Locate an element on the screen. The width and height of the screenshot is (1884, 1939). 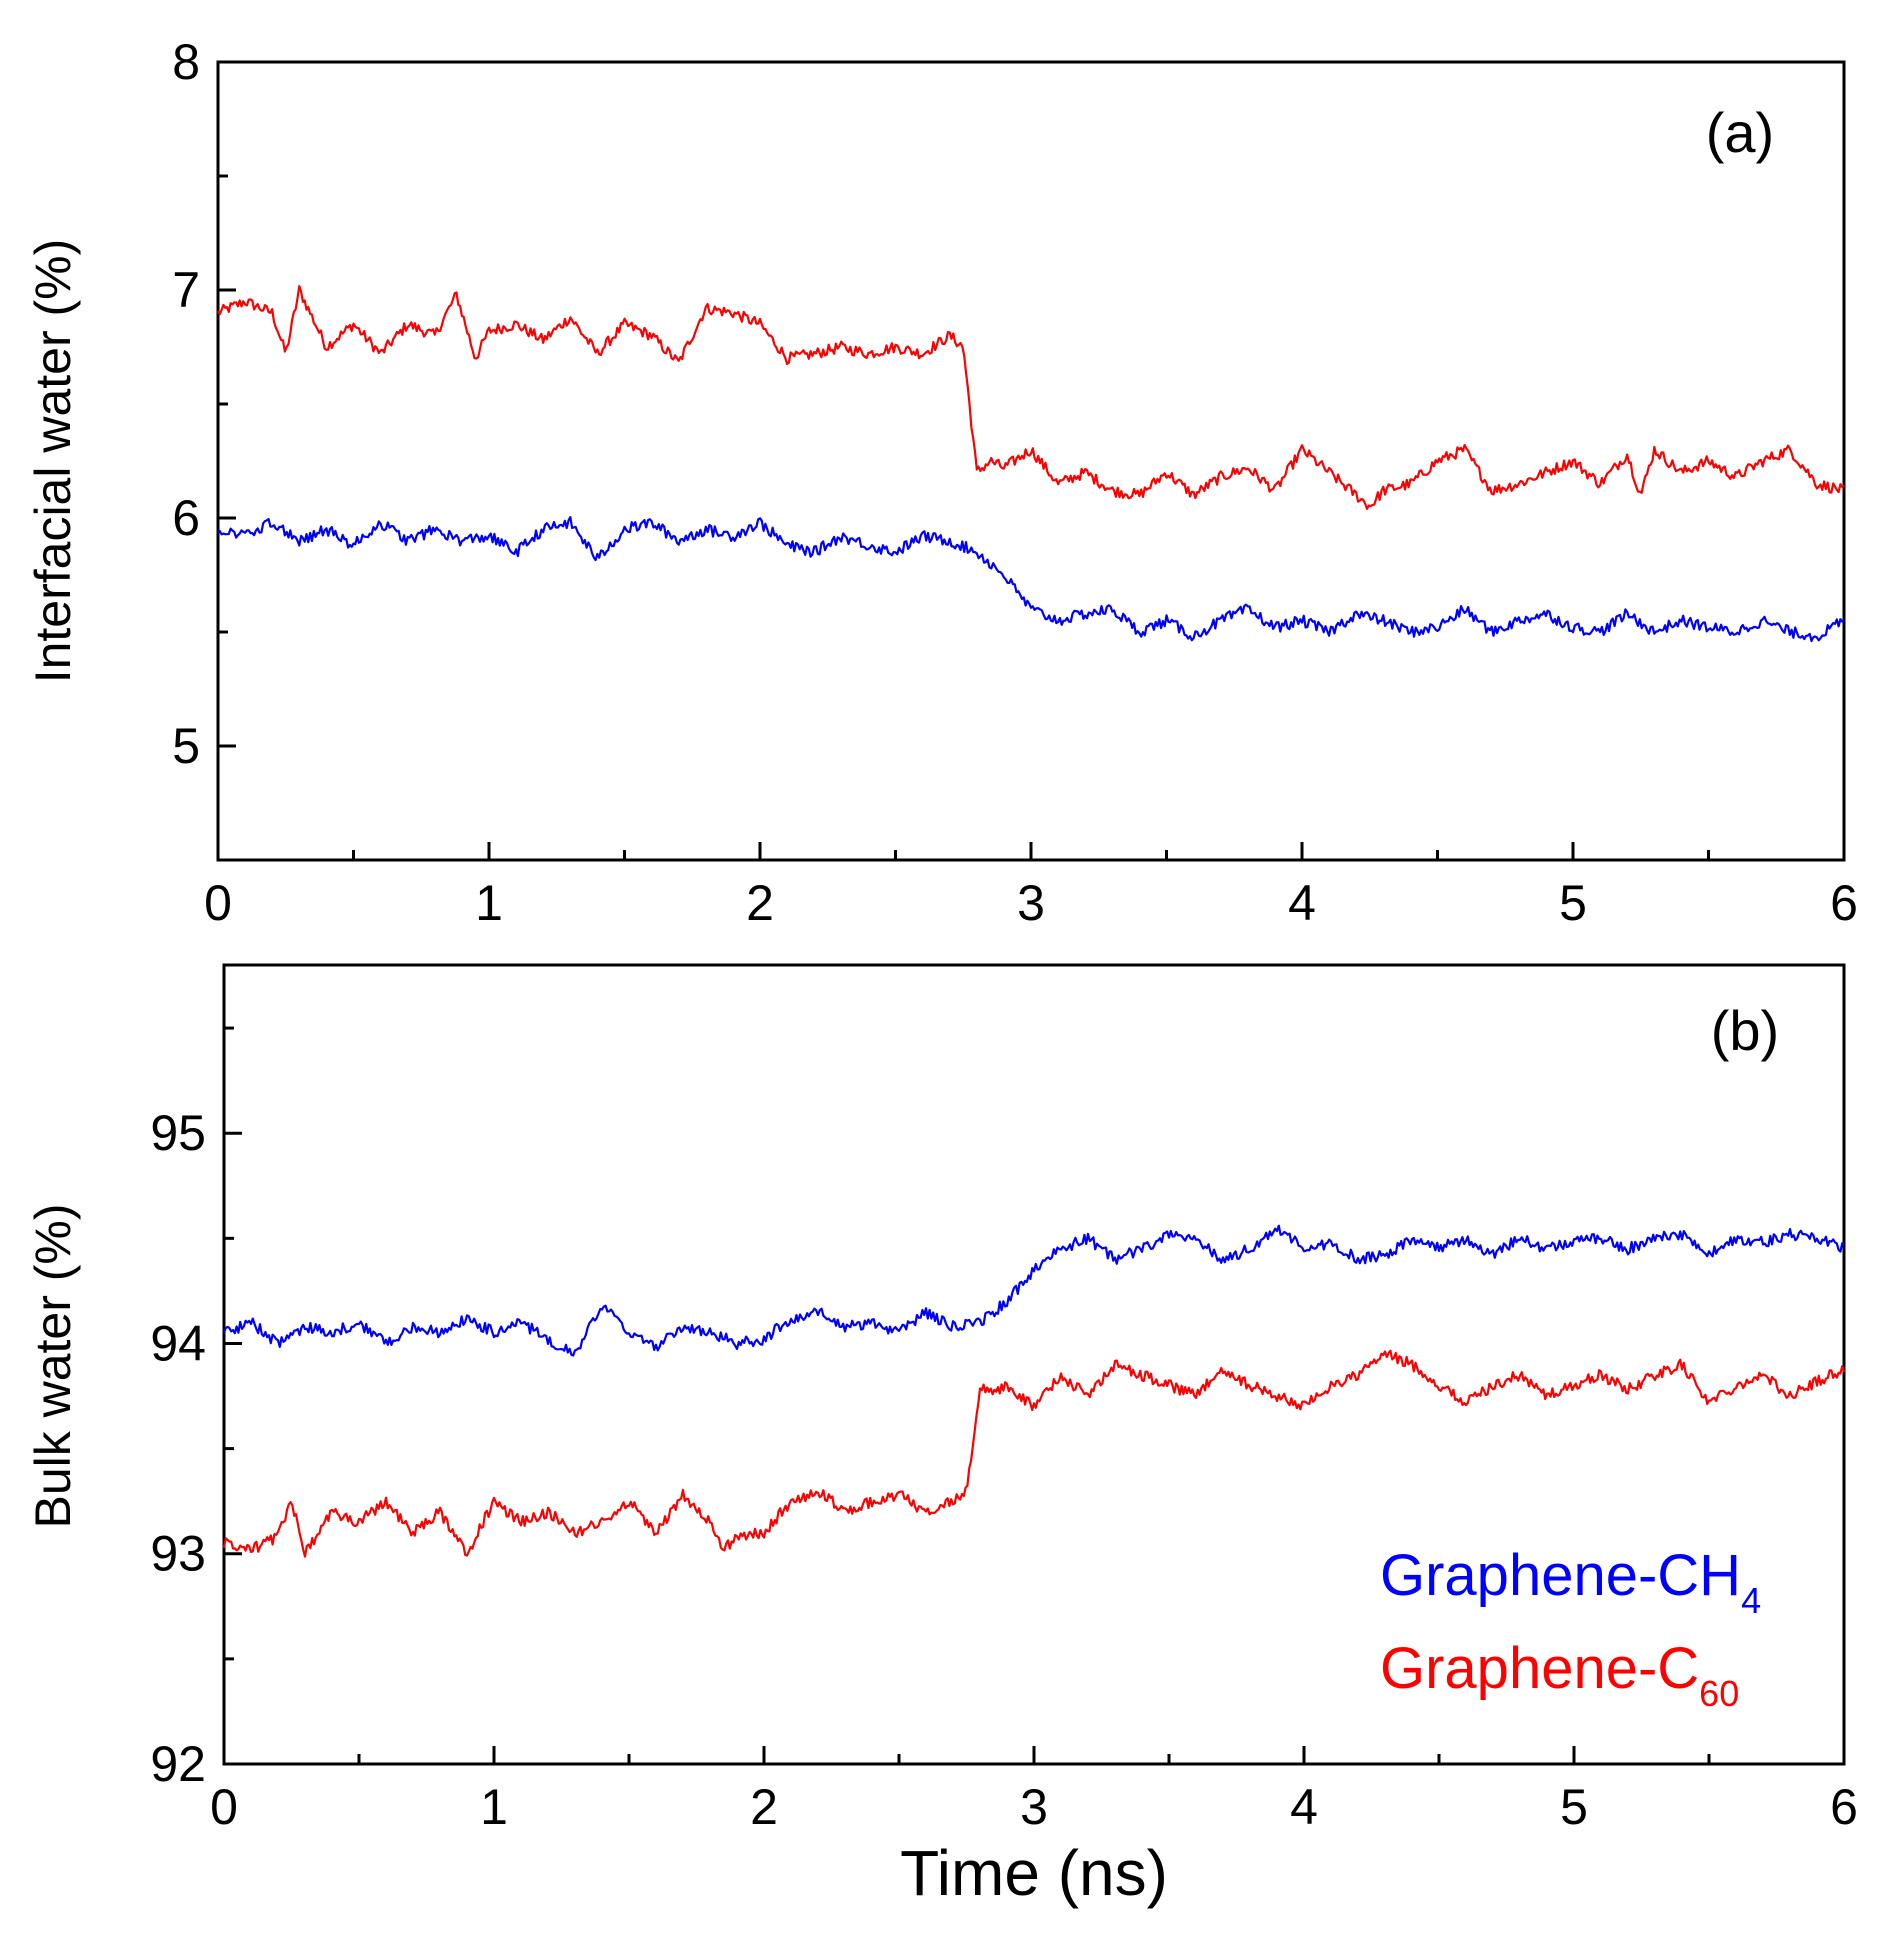
panel-a-series-graphene-ch4 is located at coordinates (1031, 579).